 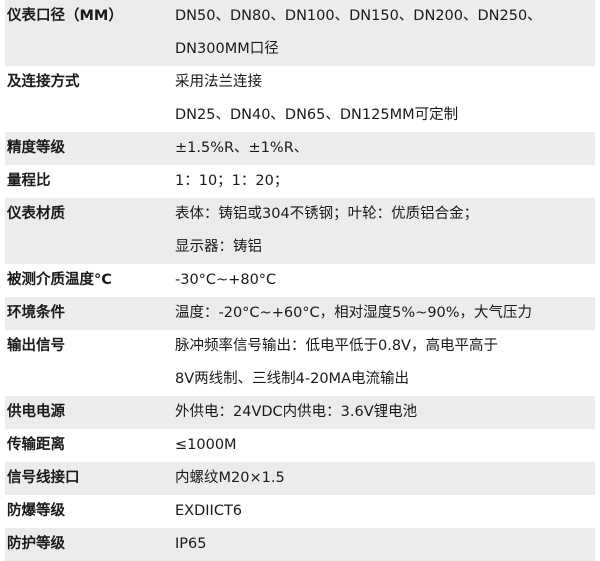 I want to click on table-row: 防爆等级 EXDIICT6, so click(x=300, y=511).